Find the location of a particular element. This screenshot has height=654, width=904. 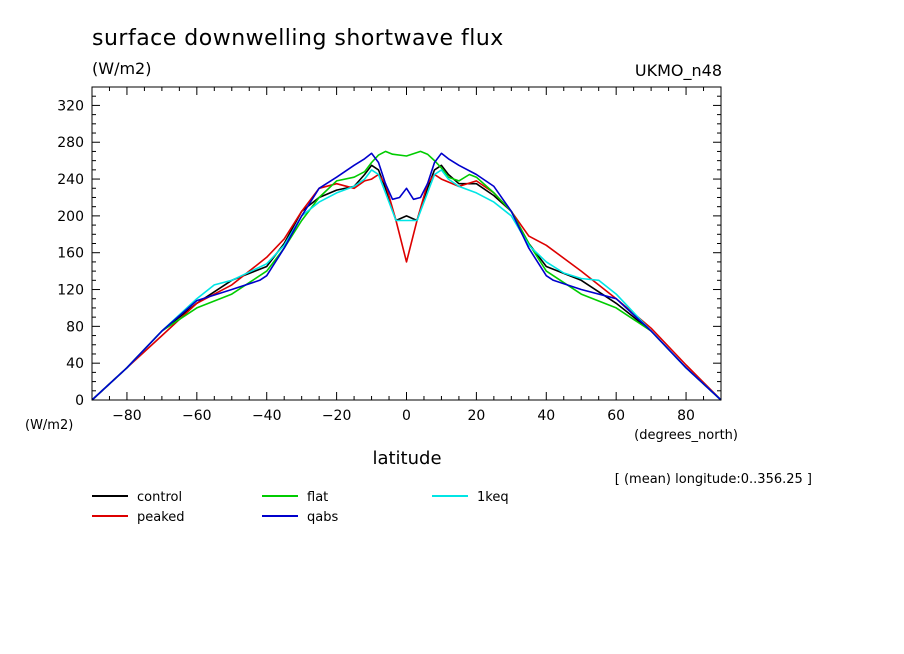

chart-title: surface downwelling shortwave flux is located at coordinates (298, 38).